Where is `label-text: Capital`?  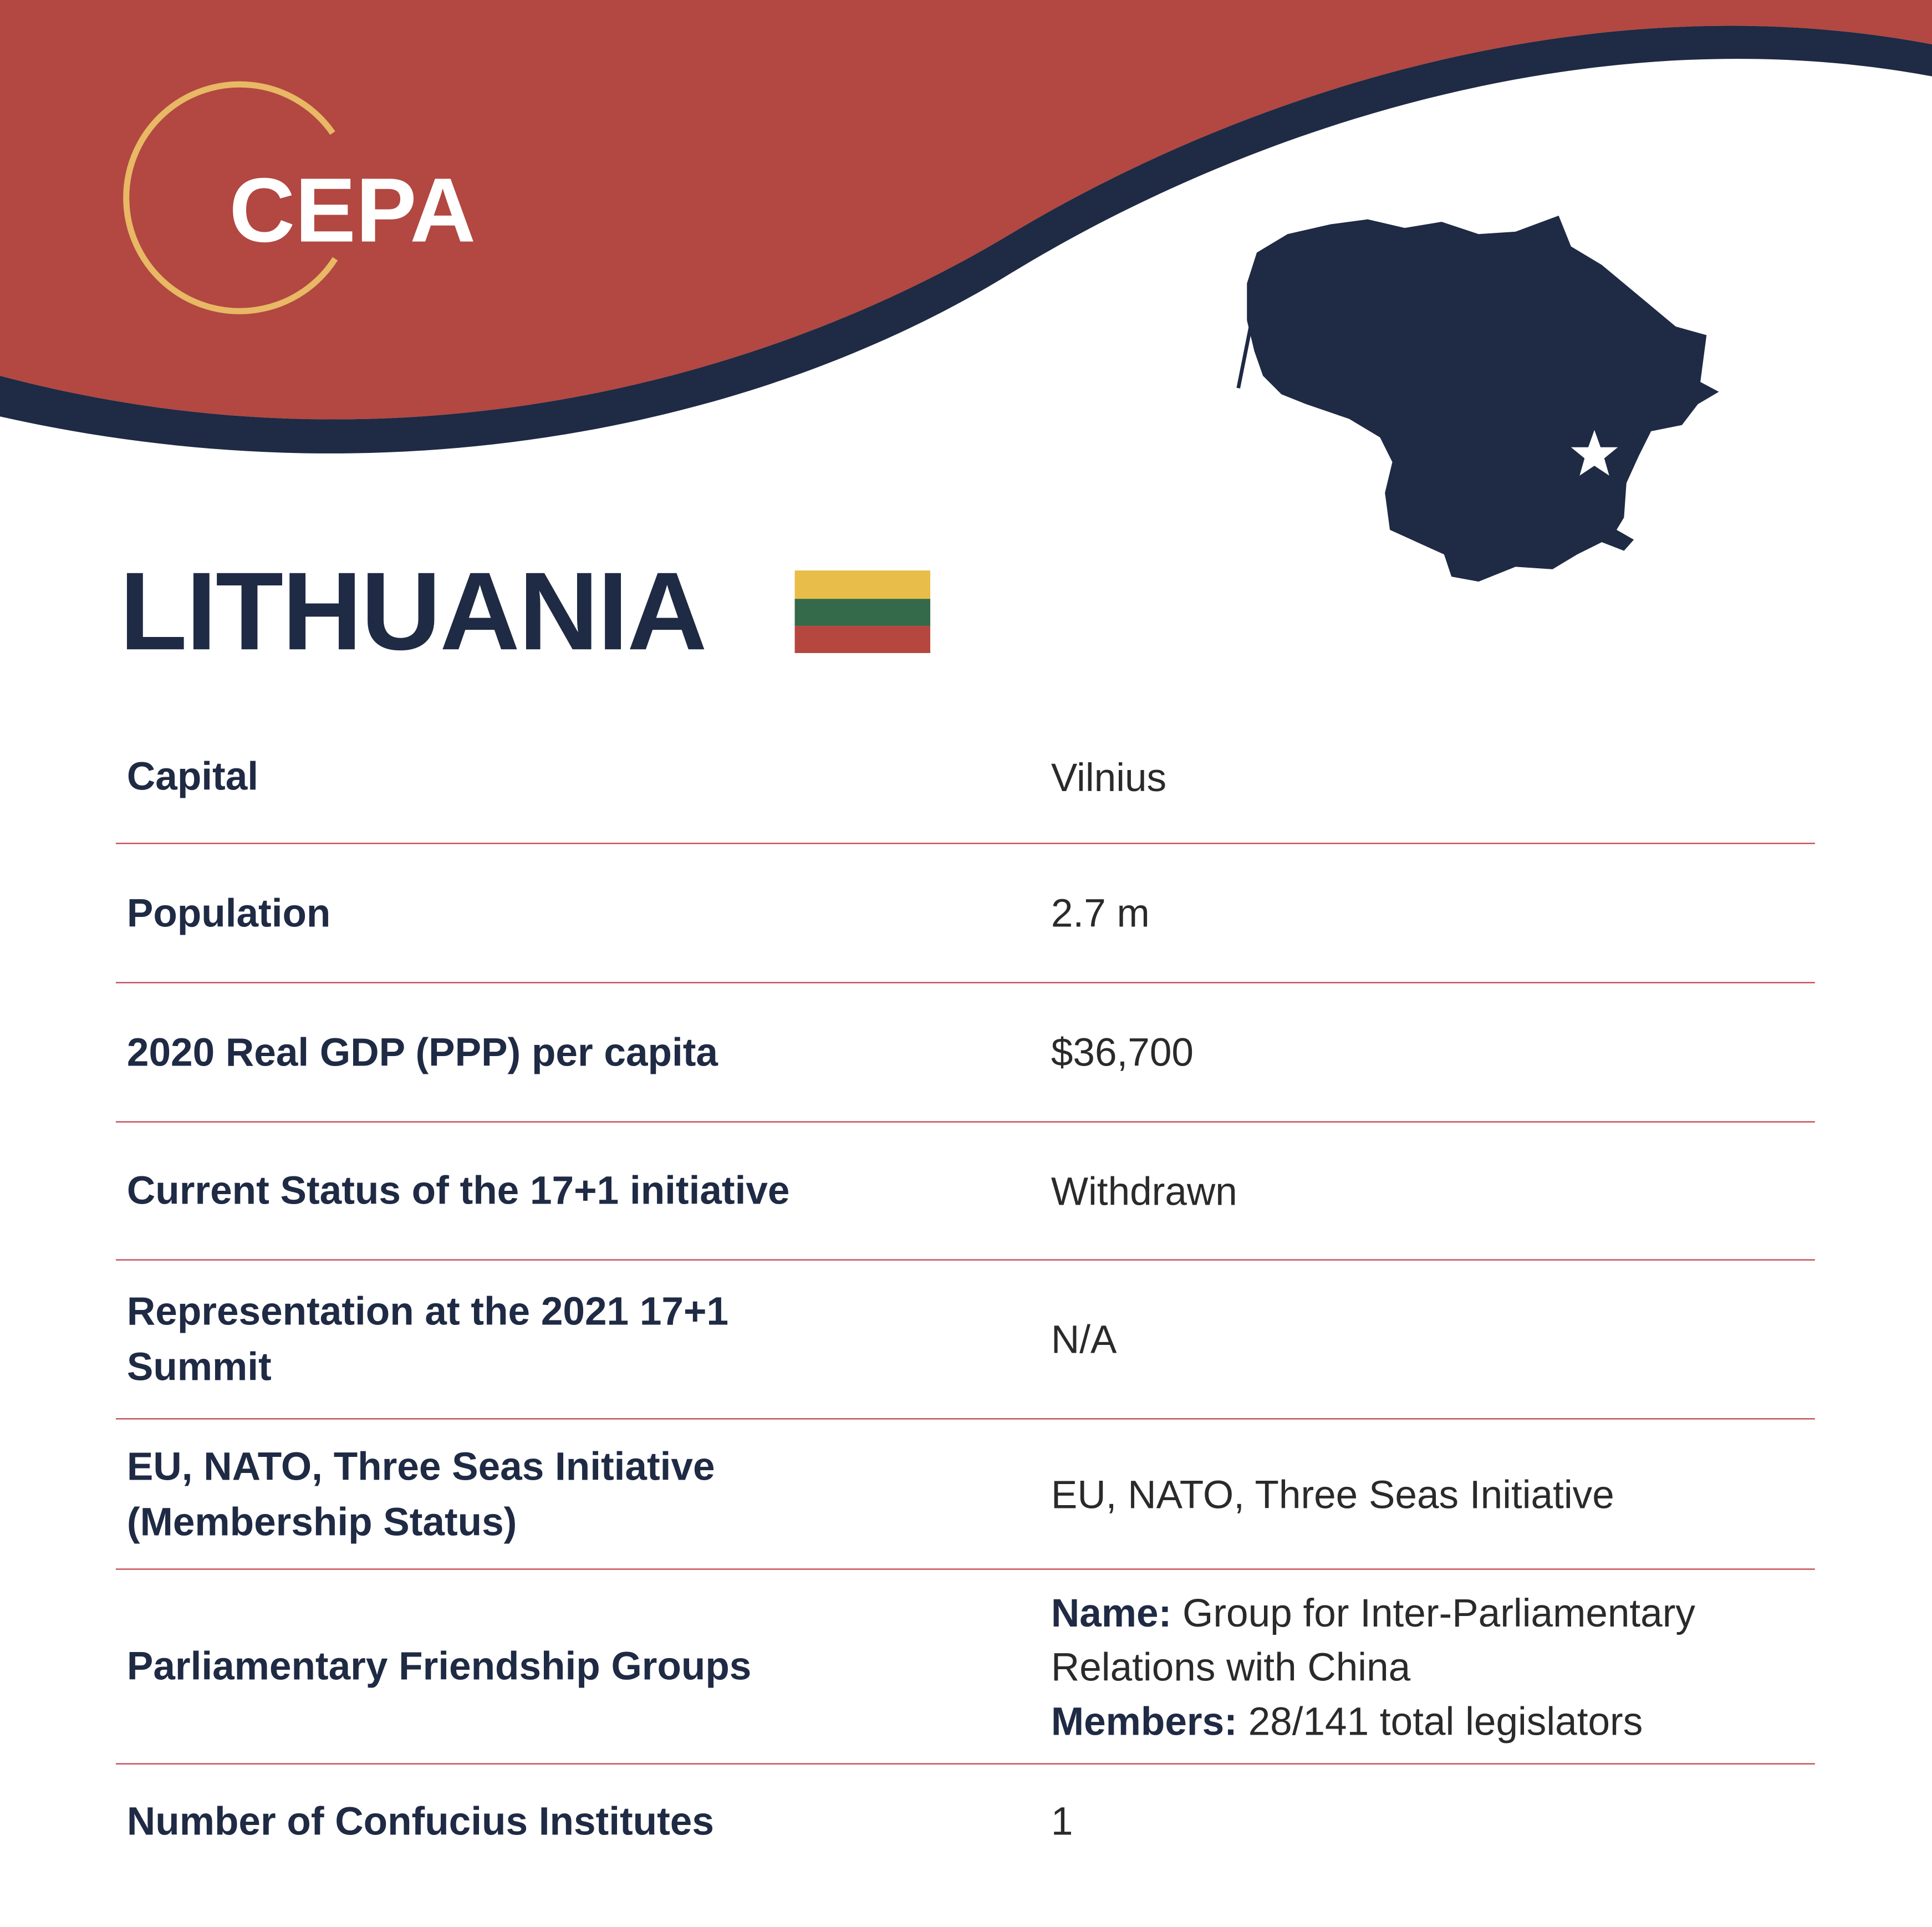
label-text: Capital is located at coordinates (192, 776).